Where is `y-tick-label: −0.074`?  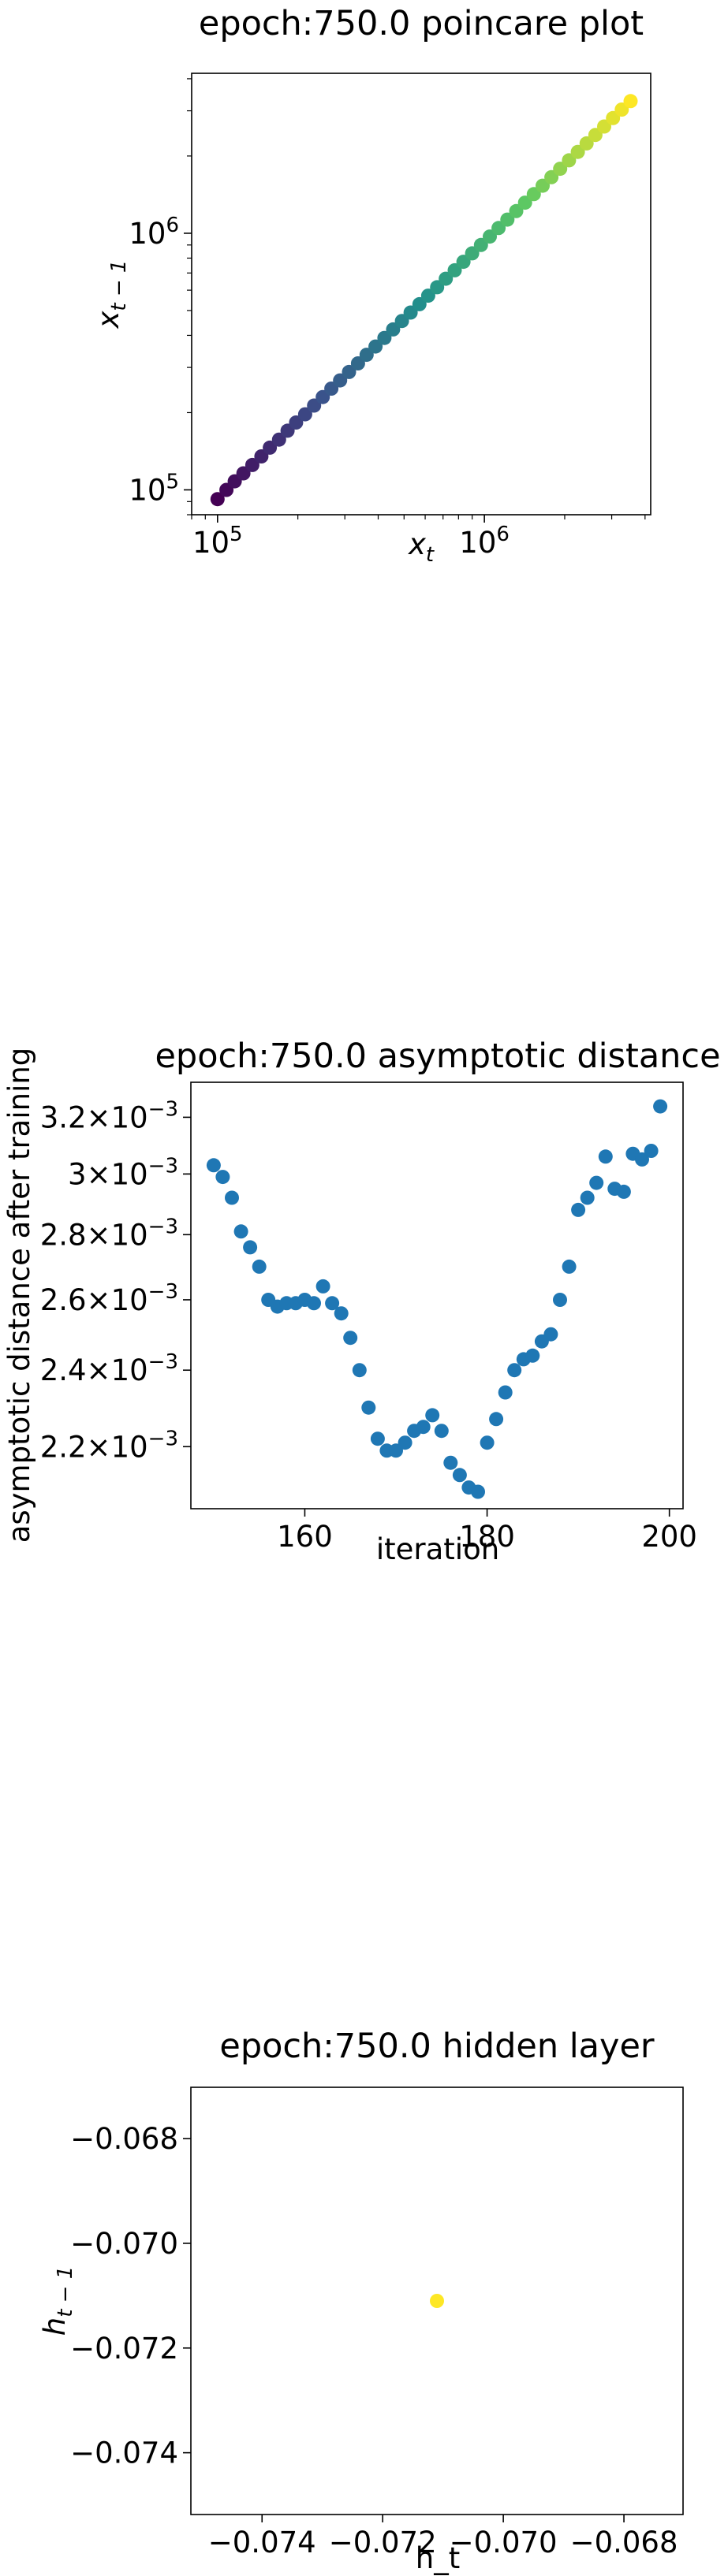 y-tick-label: −0.074 is located at coordinates (124, 2453).